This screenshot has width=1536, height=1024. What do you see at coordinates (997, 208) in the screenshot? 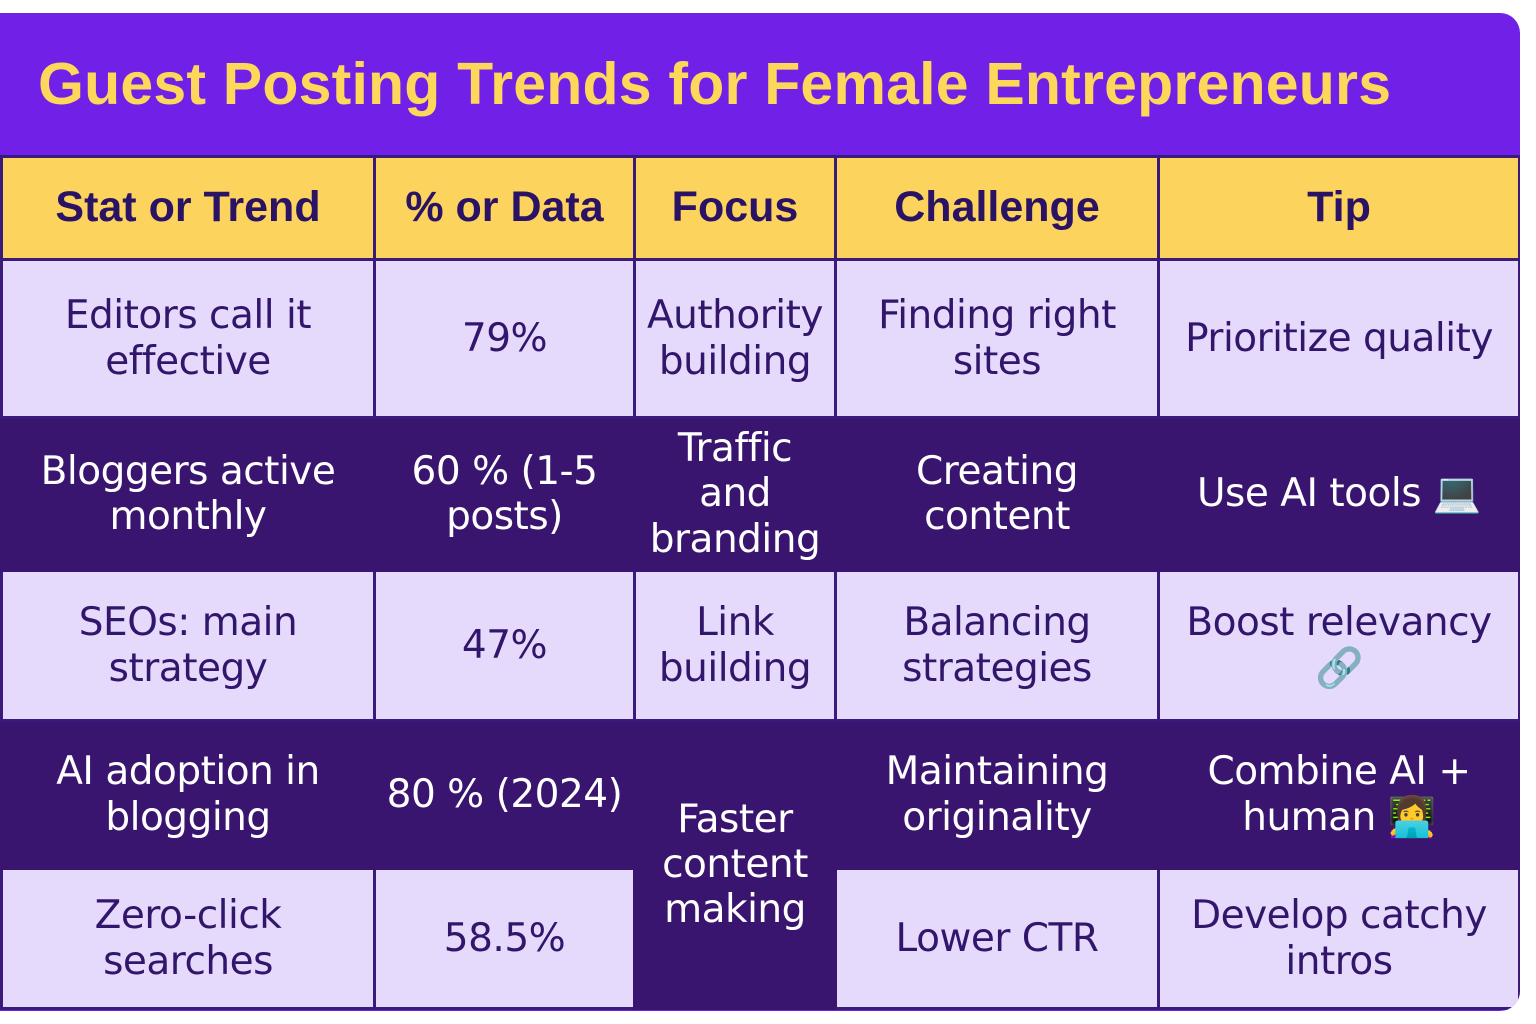
I see `header-challenge: Challenge` at bounding box center [997, 208].